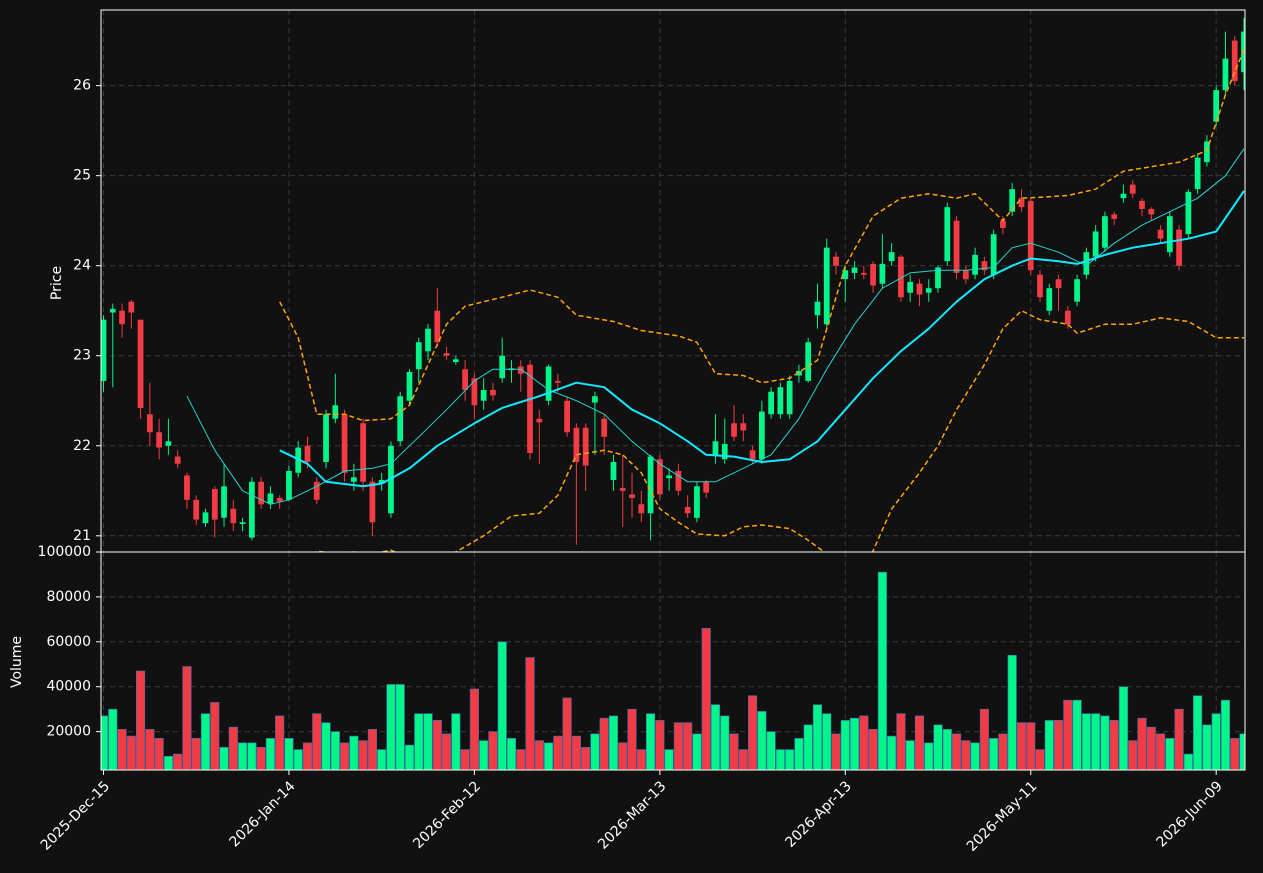 The height and width of the screenshot is (873, 1263). What do you see at coordinates (68, 642) in the screenshot?
I see `volume-tick-label: 60000` at bounding box center [68, 642].